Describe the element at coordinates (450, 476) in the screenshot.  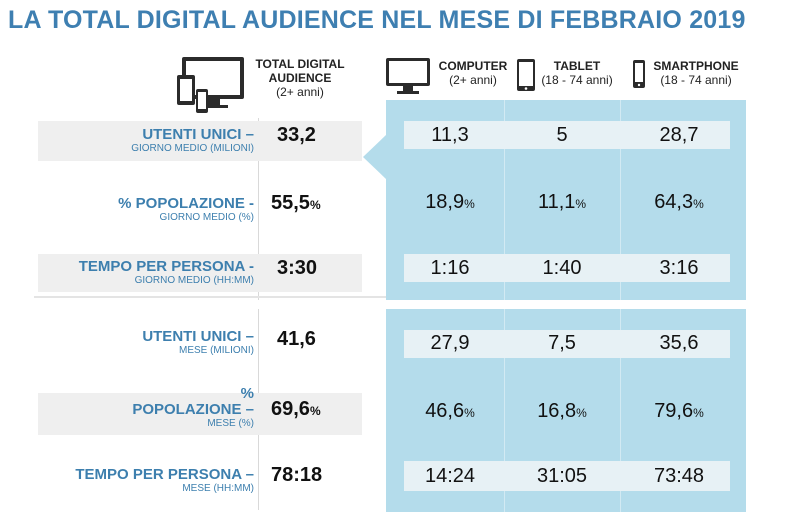
I see `computer-value: 14:24` at that location.